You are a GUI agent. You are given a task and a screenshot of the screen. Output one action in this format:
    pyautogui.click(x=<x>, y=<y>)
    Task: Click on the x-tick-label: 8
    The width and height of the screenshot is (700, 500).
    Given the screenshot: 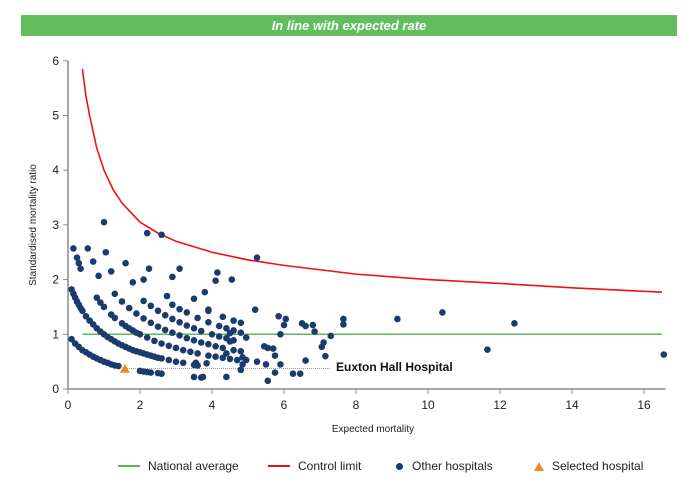 What is the action you would take?
    pyautogui.click(x=356, y=405)
    